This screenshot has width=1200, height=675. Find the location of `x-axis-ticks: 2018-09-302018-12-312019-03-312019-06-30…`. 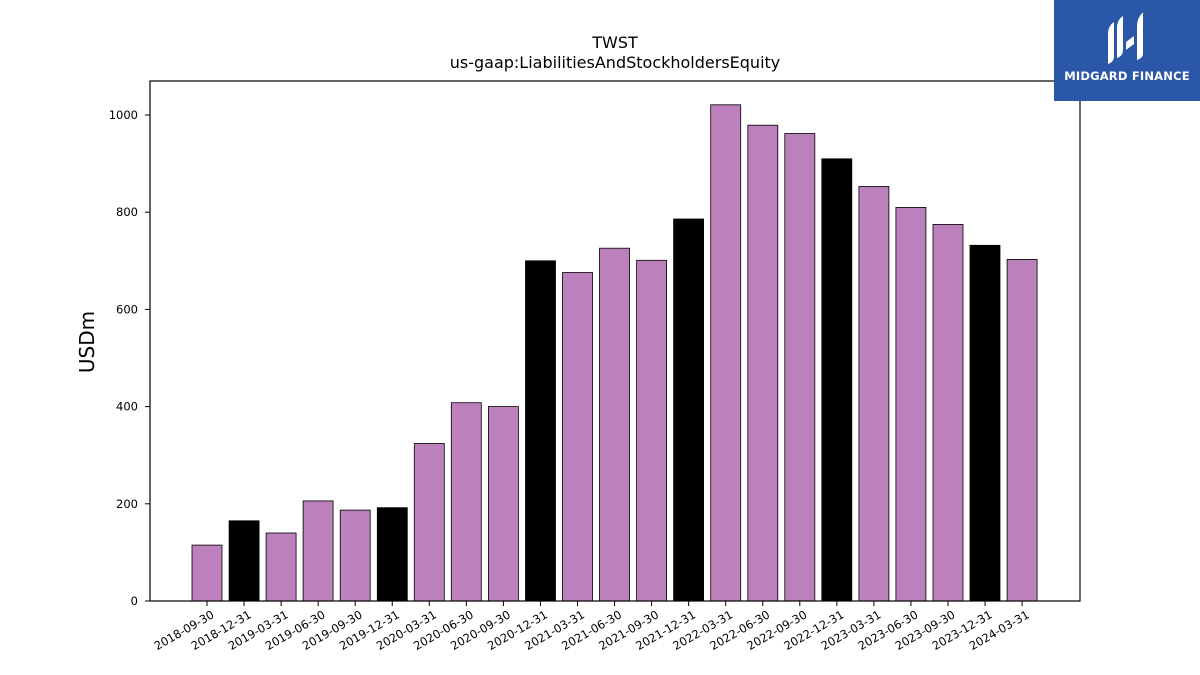

x-axis-ticks: 2018-09-302018-12-312019-03-312019-06-30… is located at coordinates (592, 627).